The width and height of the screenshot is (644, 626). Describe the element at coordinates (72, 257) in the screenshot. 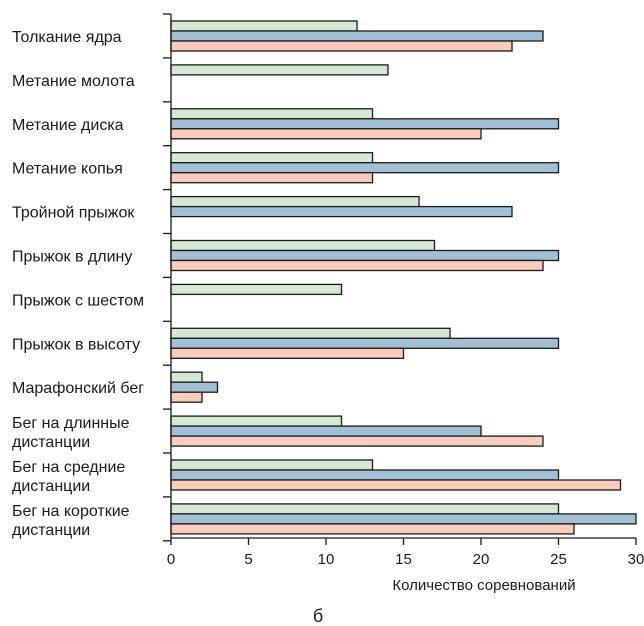

I see `category-label: Прыжок в длину` at that location.